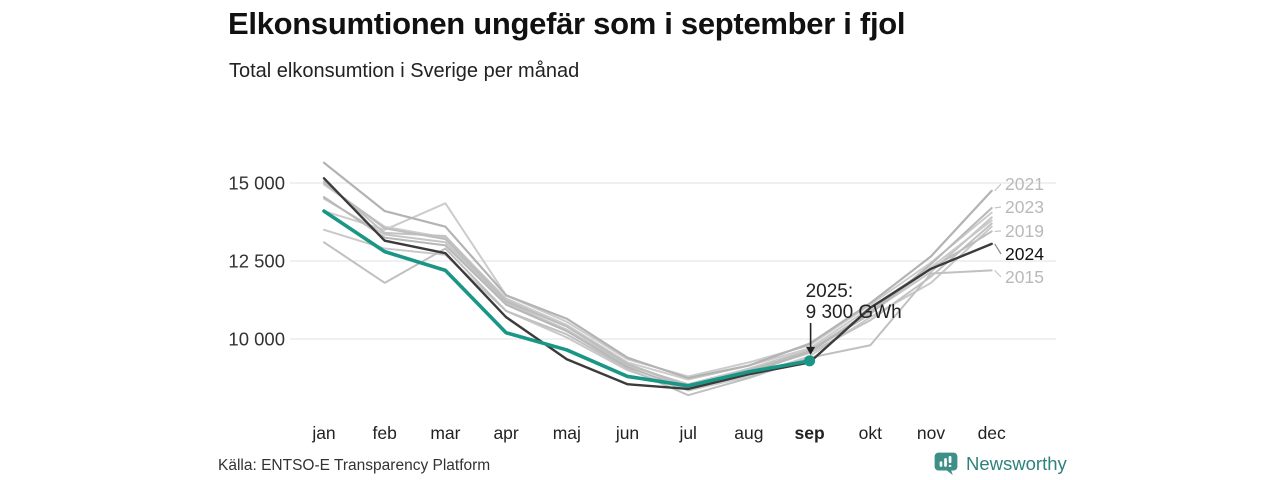  Describe the element at coordinates (445, 433) in the screenshot. I see `x-axis-tick-label-mar: mar` at that location.